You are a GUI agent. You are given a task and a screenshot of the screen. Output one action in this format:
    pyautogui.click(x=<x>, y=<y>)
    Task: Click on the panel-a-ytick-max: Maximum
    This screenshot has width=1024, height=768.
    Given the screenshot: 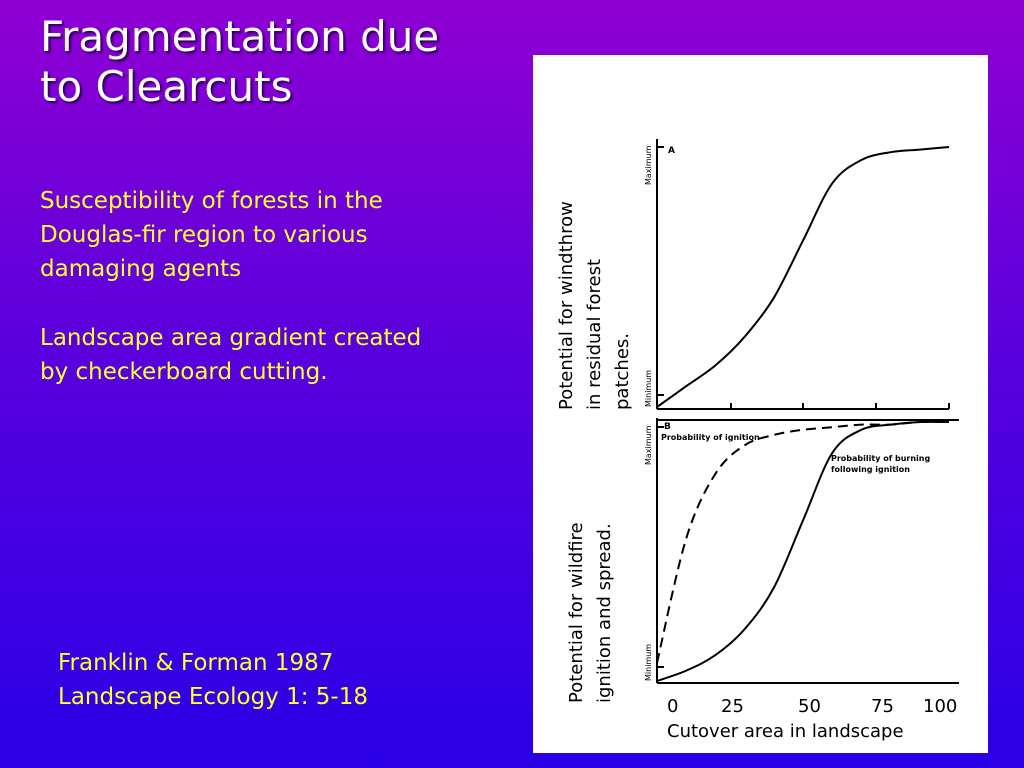 What is the action you would take?
    pyautogui.click(x=648, y=165)
    